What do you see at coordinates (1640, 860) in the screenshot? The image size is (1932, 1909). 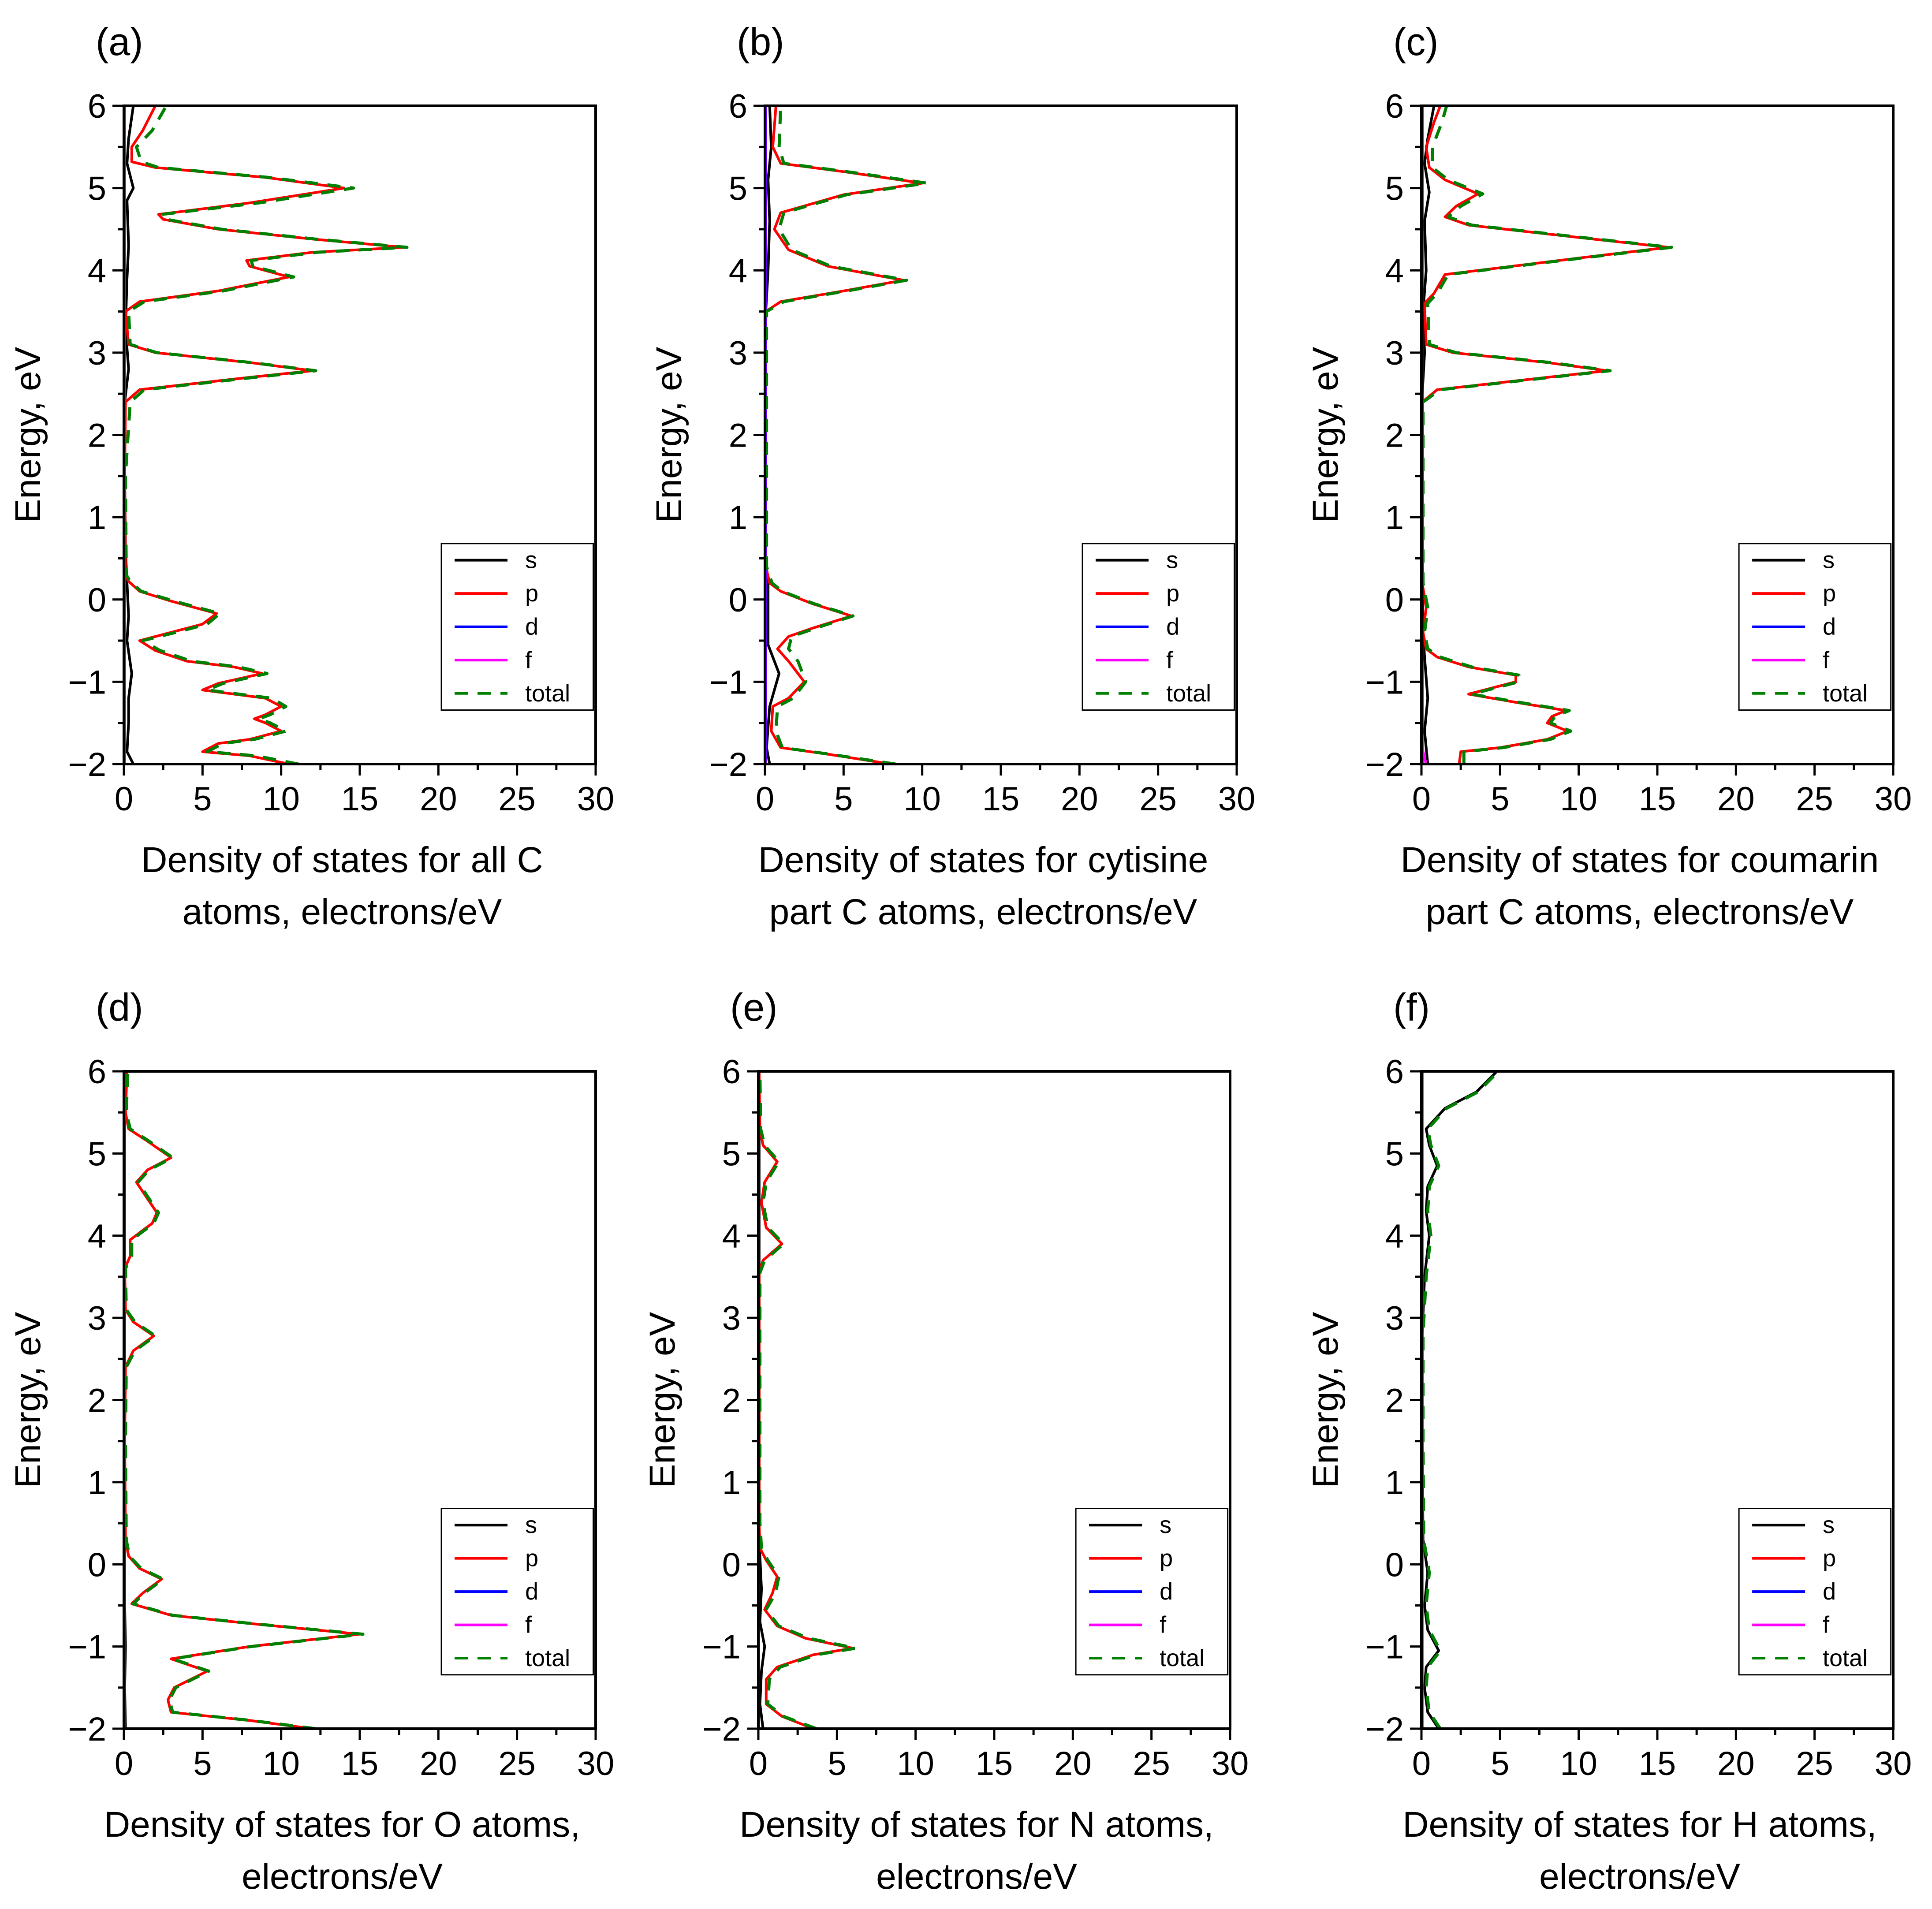 I see `x-axis-title-line: Density of states for coumarin` at bounding box center [1640, 860].